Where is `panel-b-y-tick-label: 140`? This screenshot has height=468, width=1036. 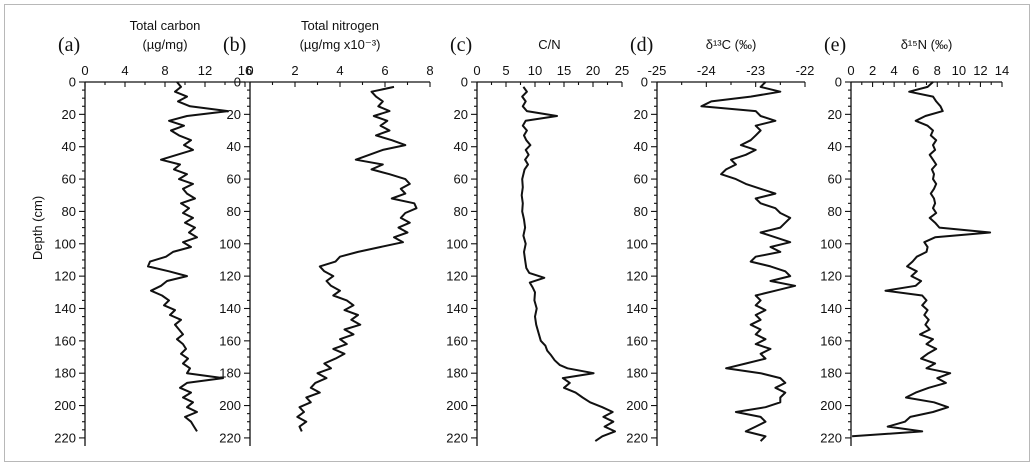 panel-b-y-tick-label: 140 is located at coordinates (230, 308).